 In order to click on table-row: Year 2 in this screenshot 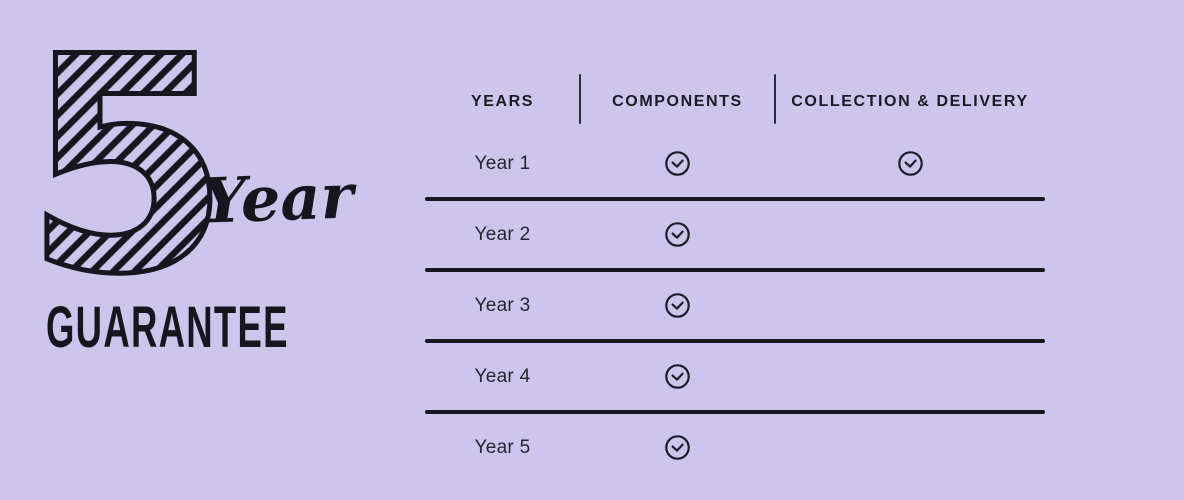, I will do `click(735, 234)`.